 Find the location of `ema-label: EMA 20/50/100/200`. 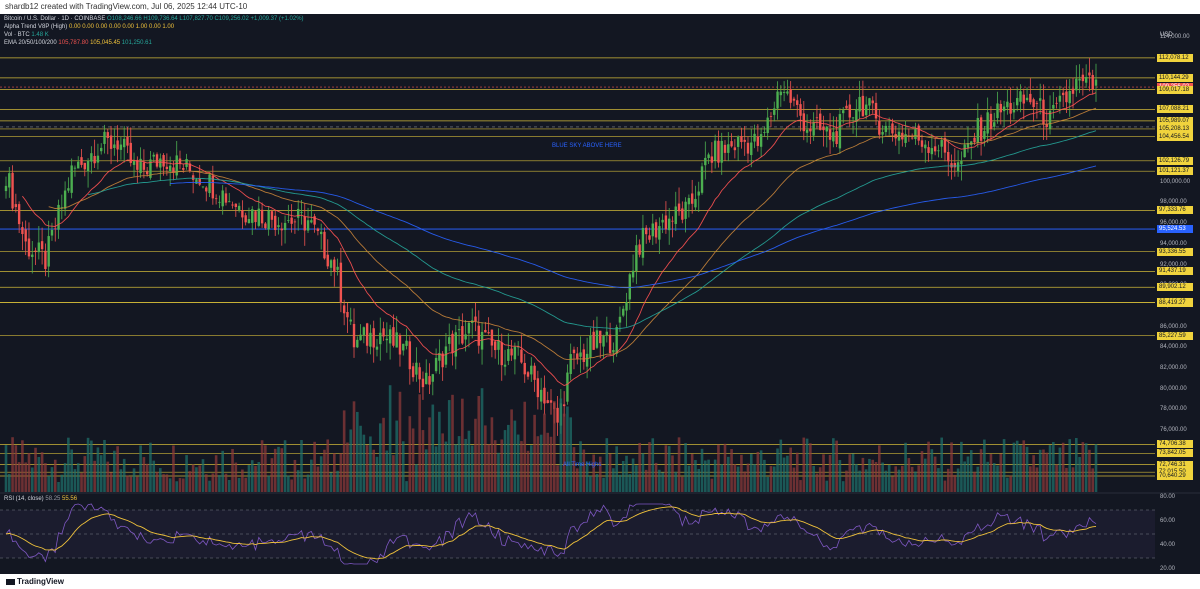

ema-label: EMA 20/50/100/200 is located at coordinates (30, 43).